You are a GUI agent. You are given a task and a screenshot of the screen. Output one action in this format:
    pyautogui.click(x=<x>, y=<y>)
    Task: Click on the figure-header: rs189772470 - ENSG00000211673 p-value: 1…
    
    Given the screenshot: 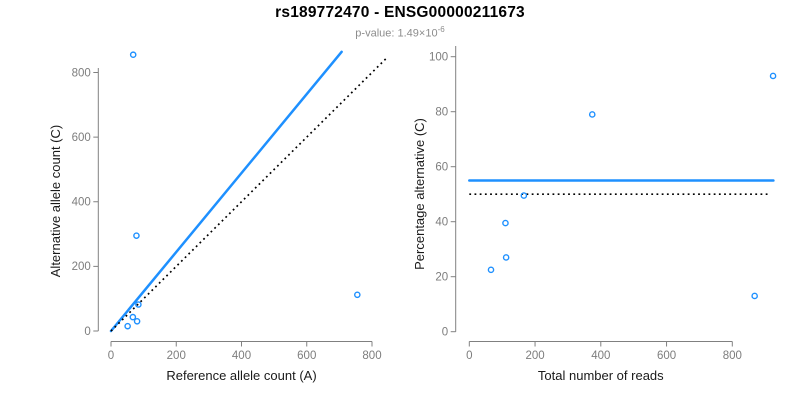 What is the action you would take?
    pyautogui.click(x=400, y=22)
    